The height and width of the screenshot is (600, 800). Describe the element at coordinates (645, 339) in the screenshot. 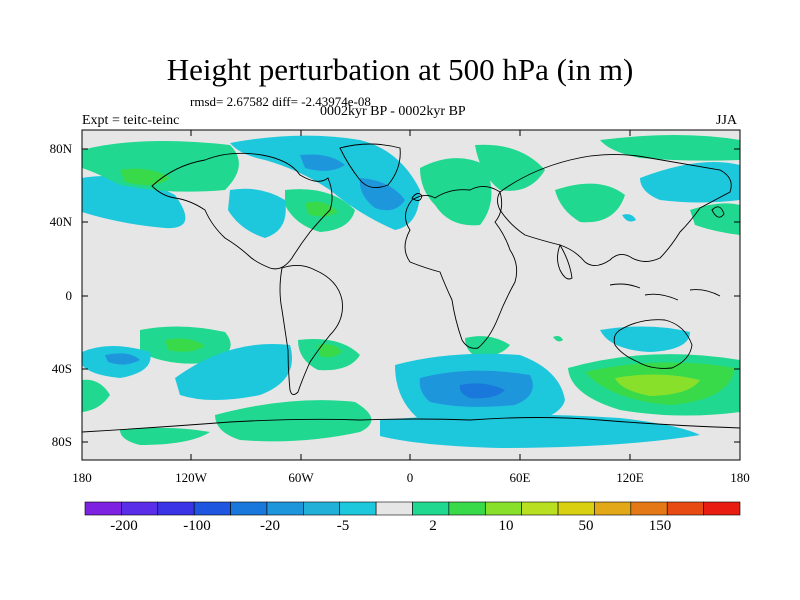

I see `contour-indian-cyan` at that location.